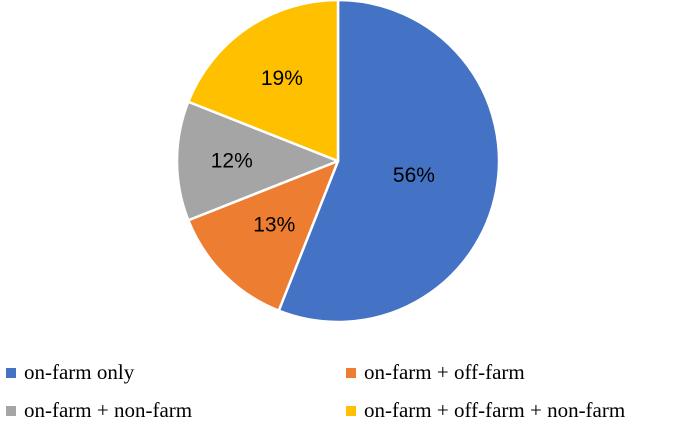 The width and height of the screenshot is (685, 423). I want to click on pie-slice-on-farm-off-farm-non-farm, so click(263, 81).